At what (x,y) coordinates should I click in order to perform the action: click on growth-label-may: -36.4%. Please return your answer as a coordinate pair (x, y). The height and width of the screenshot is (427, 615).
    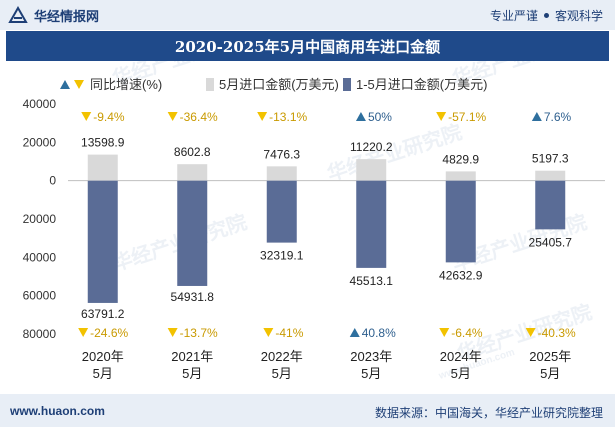
    Looking at the image, I should click on (199, 117).